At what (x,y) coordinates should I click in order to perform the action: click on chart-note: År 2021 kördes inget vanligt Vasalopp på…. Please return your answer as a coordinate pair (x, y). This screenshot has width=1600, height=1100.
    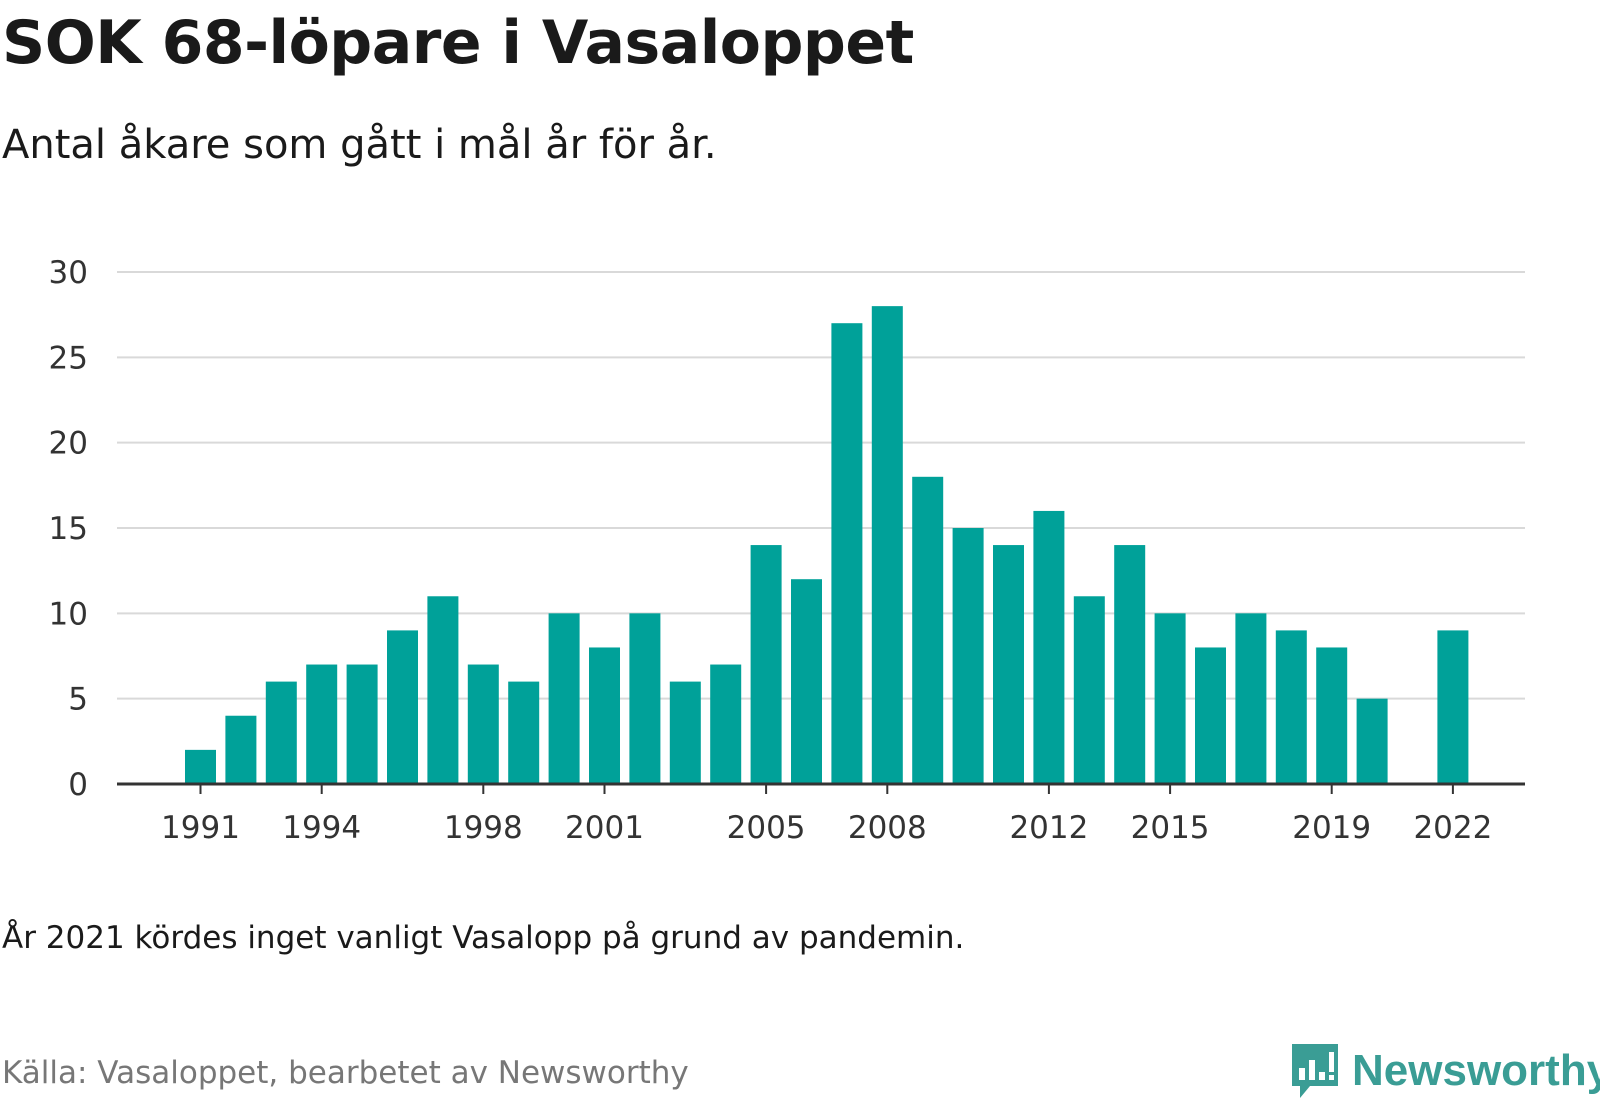
    Looking at the image, I should click on (483, 938).